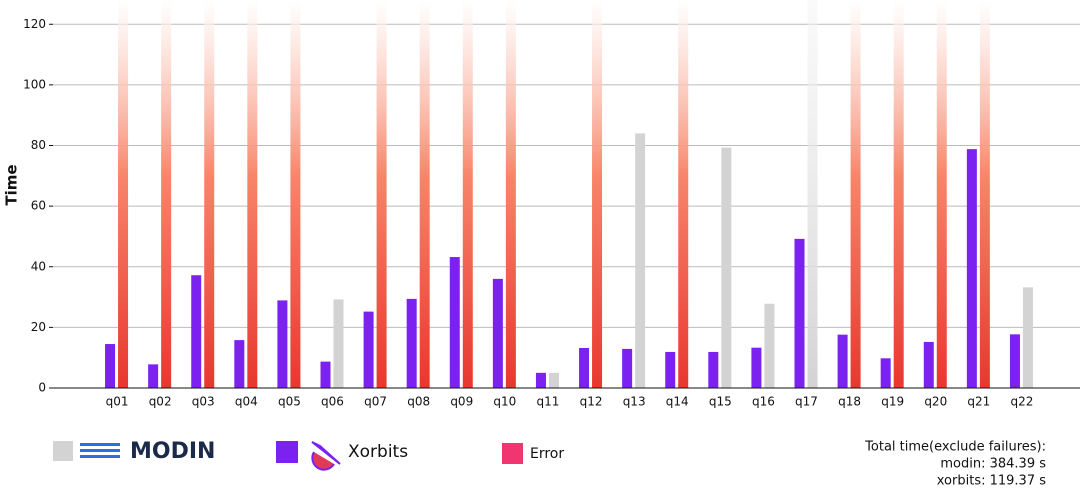 The width and height of the screenshot is (1080, 491). What do you see at coordinates (38, 145) in the screenshot?
I see `y-tick-label: 80` at bounding box center [38, 145].